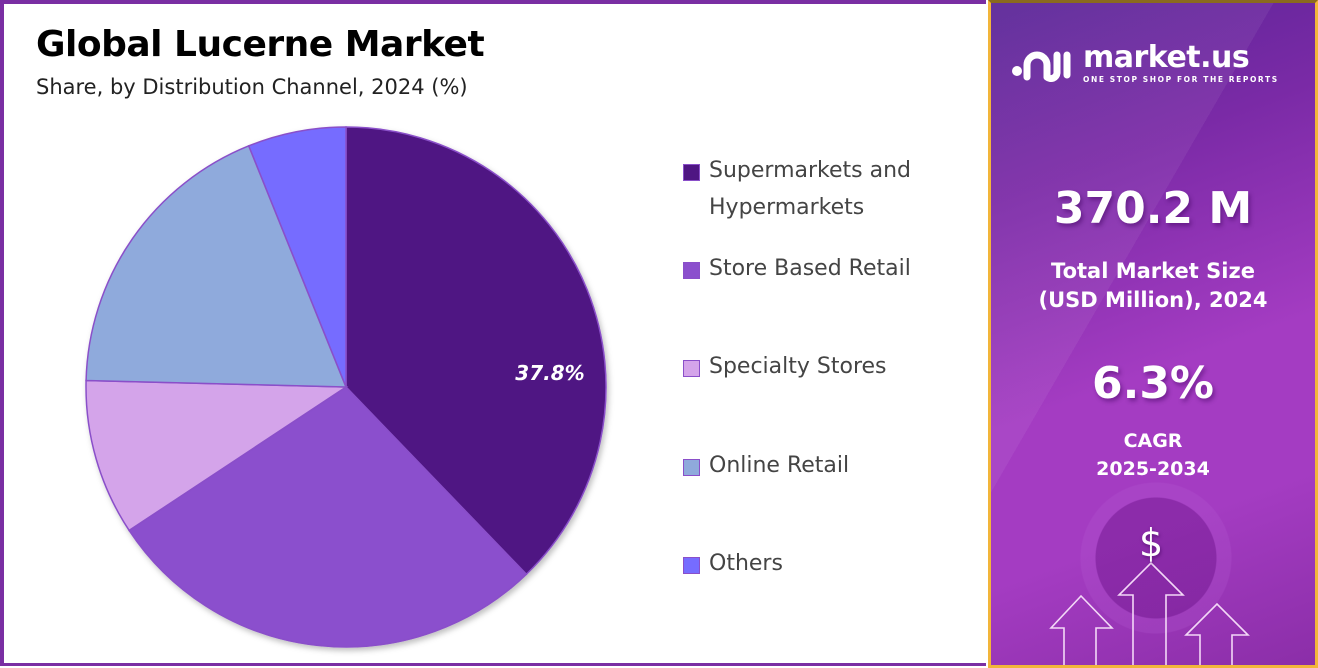 Image resolution: width=1318 pixels, height=668 pixels. What do you see at coordinates (1153, 383) in the screenshot?
I see `cagr-value: 6.3%` at bounding box center [1153, 383].